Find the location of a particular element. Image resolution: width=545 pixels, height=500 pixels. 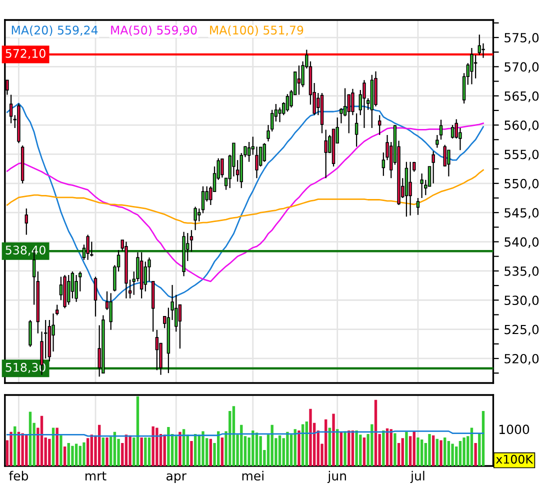

x-tick-label: mei is located at coordinates (253, 475).